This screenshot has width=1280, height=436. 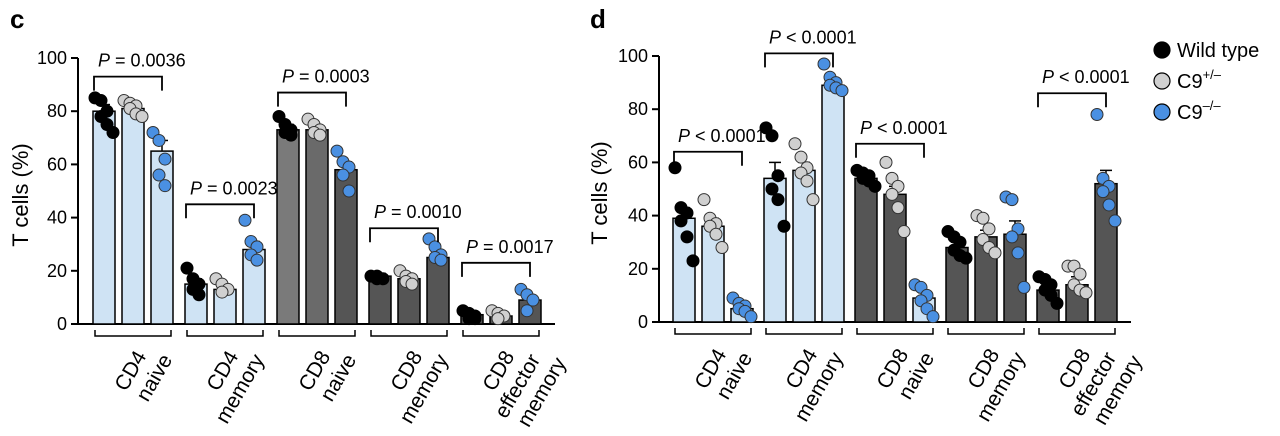 I want to click on p-value-label: P = 0.0036, so click(x=142, y=61).